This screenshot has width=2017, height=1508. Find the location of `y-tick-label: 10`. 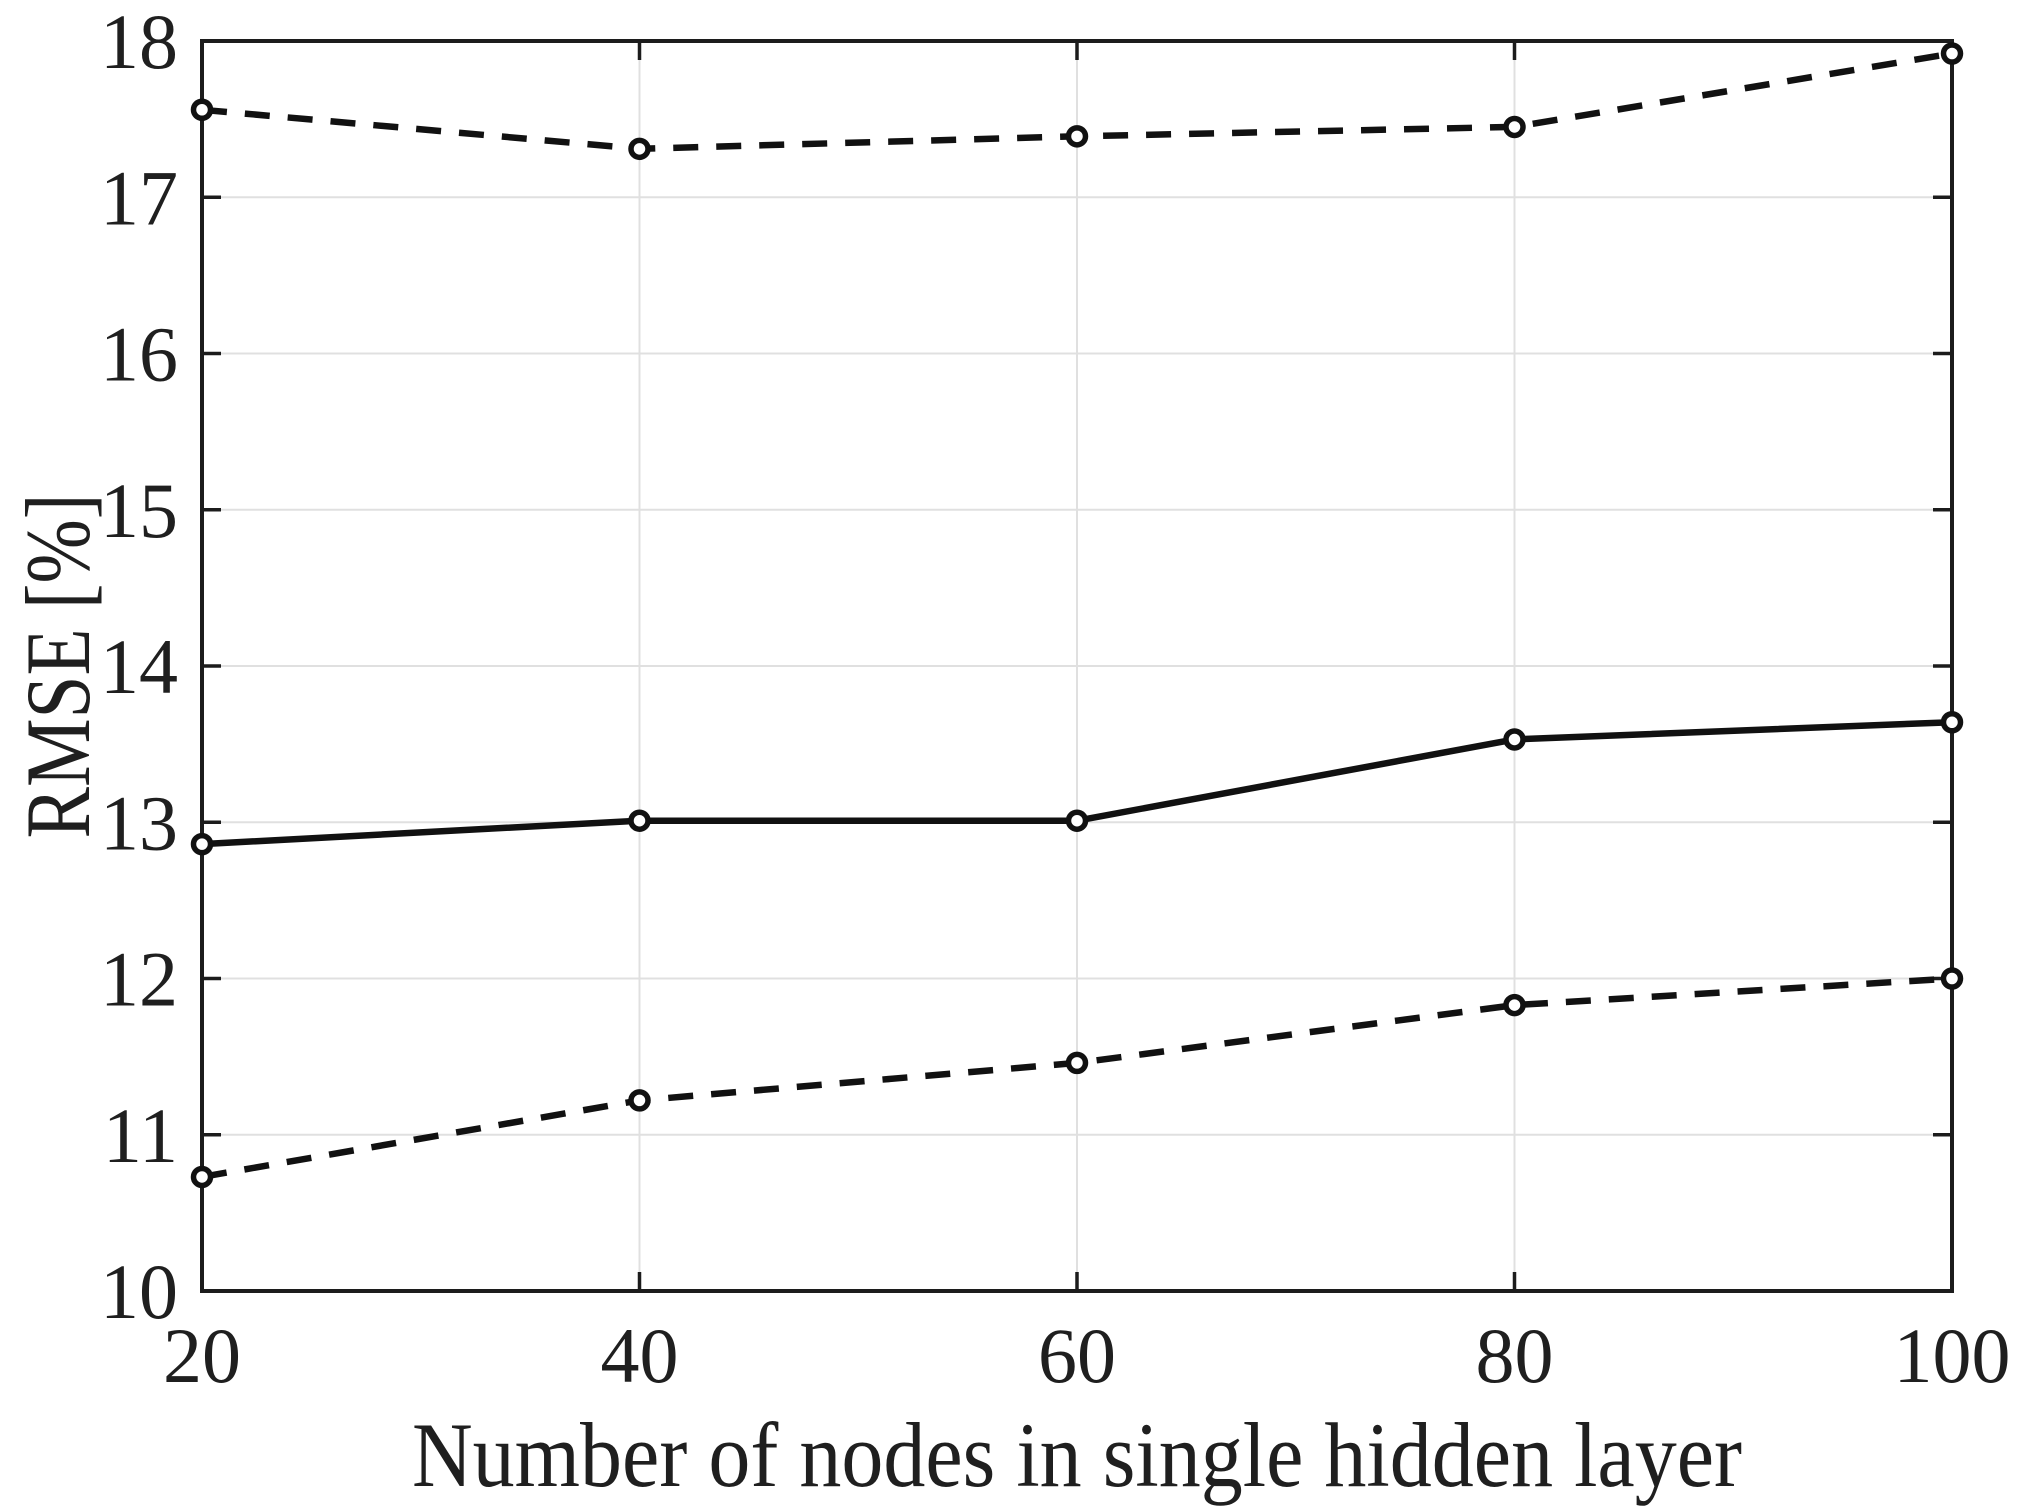

y-tick-label: 10 is located at coordinates (139, 1291).